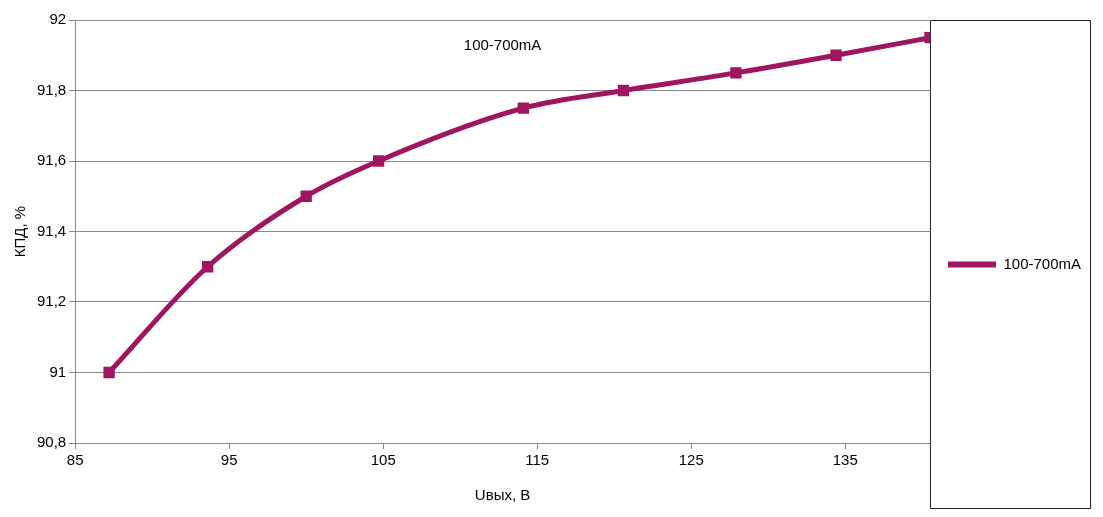  What do you see at coordinates (75, 460) in the screenshot?
I see `x-tick-label: 85` at bounding box center [75, 460].